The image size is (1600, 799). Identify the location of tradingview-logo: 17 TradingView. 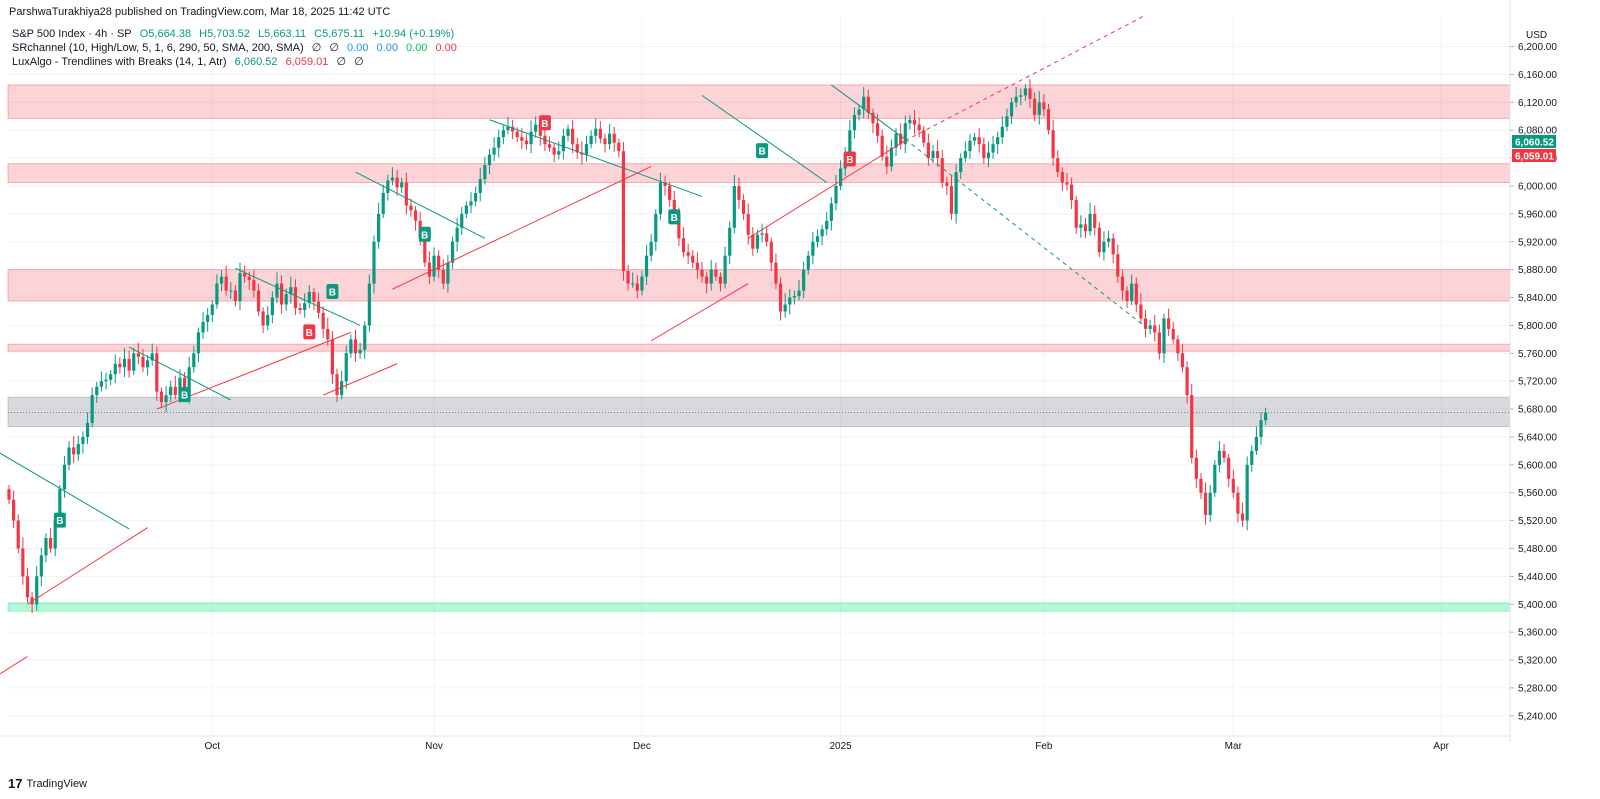
(47, 783).